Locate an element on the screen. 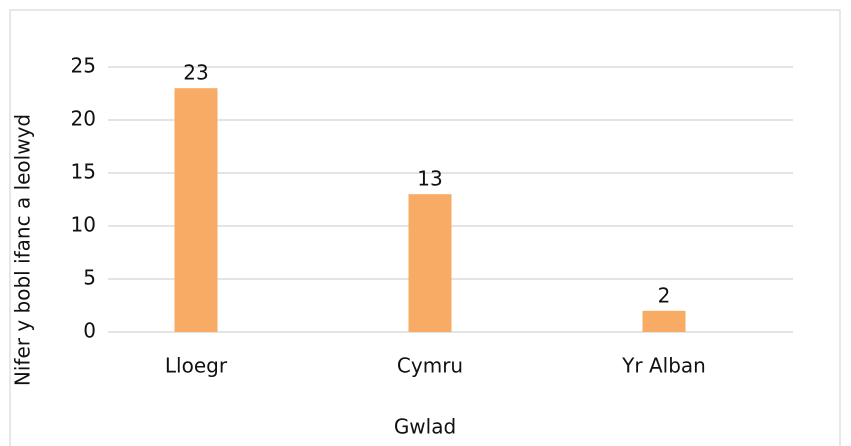  y-tick-label: 25 is located at coordinates (83, 66).